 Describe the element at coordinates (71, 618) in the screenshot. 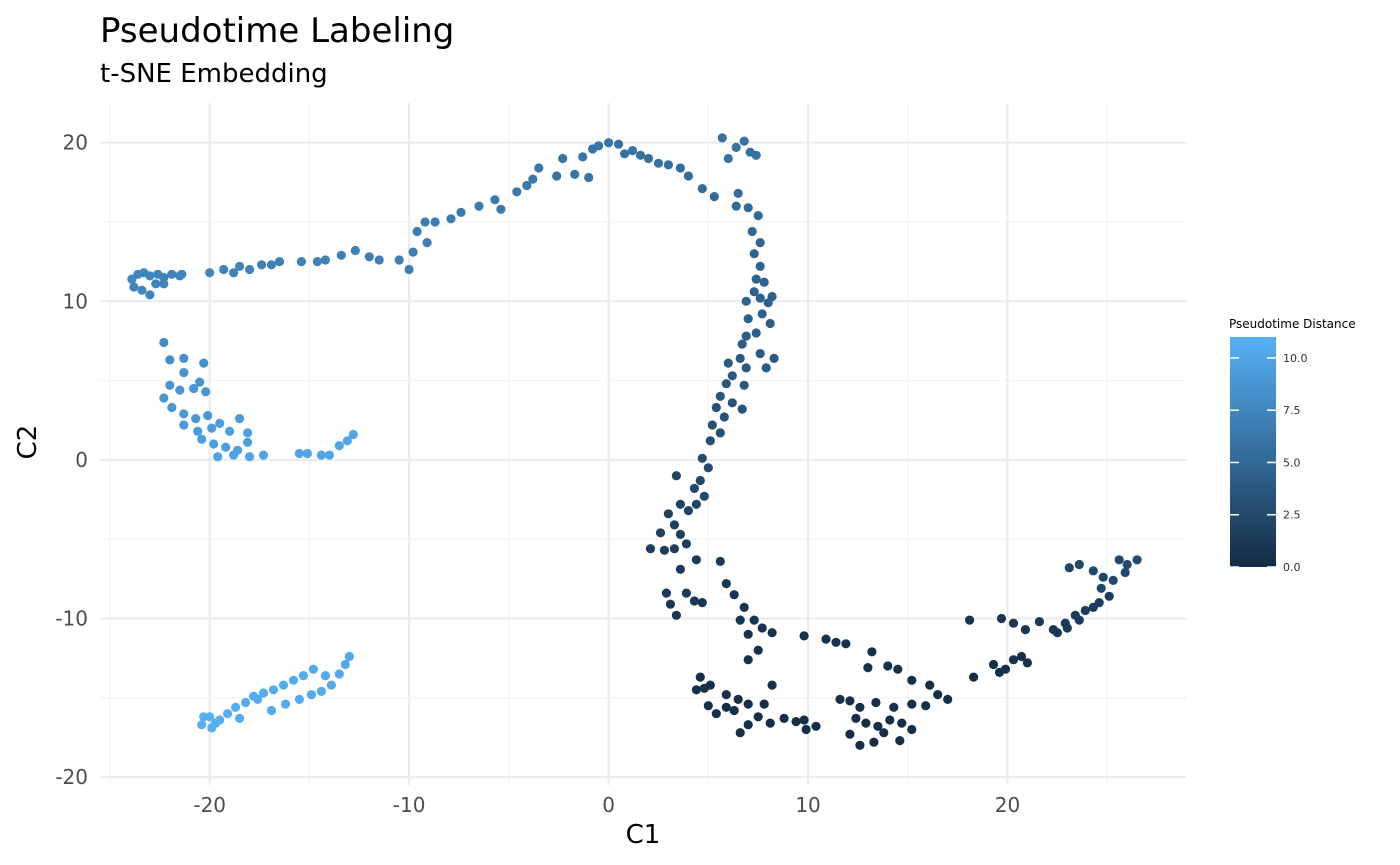

I see `y-tick-label: -10` at that location.